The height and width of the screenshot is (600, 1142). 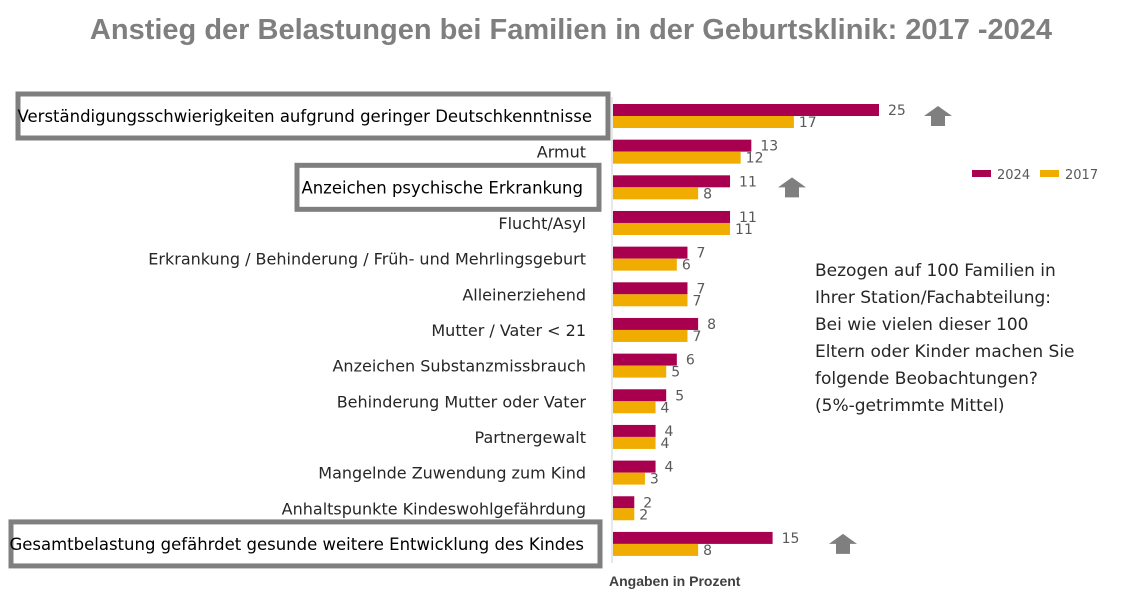 What do you see at coordinates (897, 111) in the screenshot?
I see `data-label: 25` at bounding box center [897, 111].